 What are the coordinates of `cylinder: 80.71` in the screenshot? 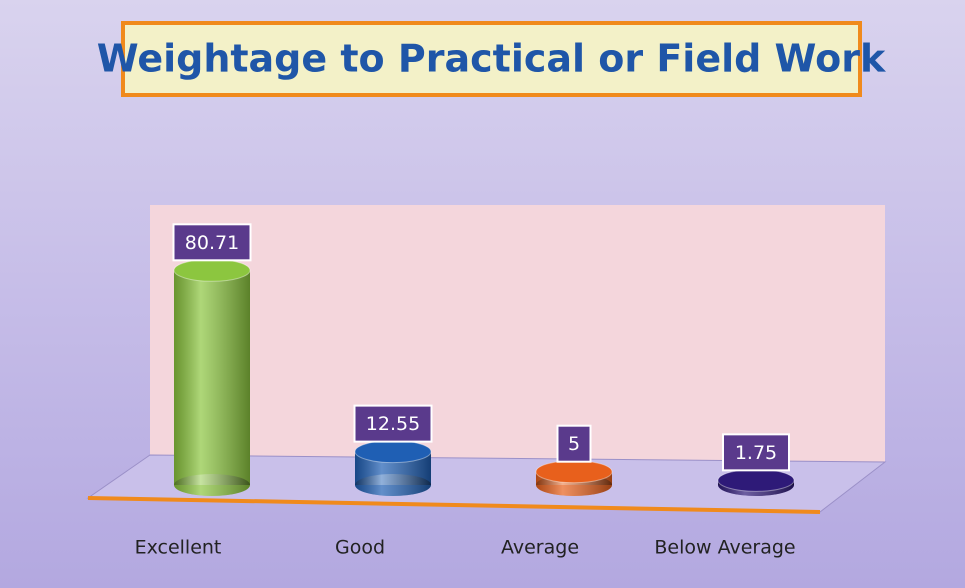 It's located at (212, 359).